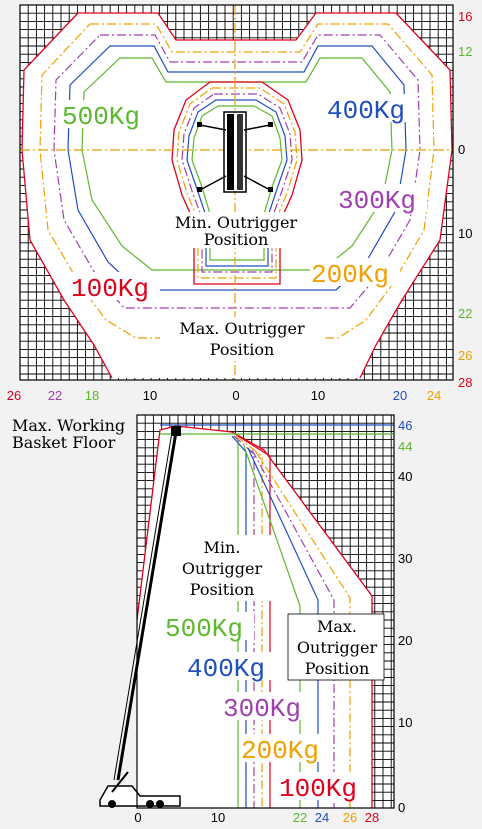  I want to click on plan-bottom-tick-5: 10, so click(318, 395).